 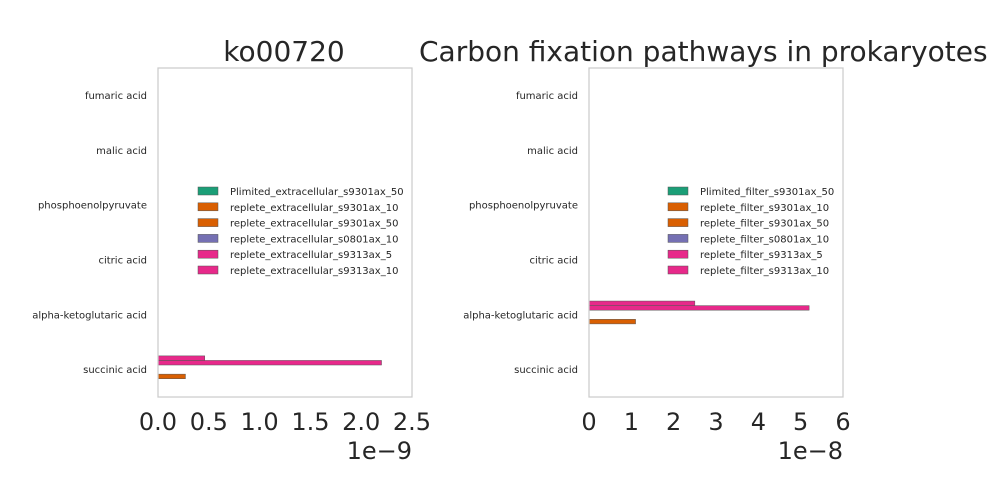 I want to click on bar-0-replete_extracellular_s9313ax_5-succinic-acid, so click(x=269, y=363).